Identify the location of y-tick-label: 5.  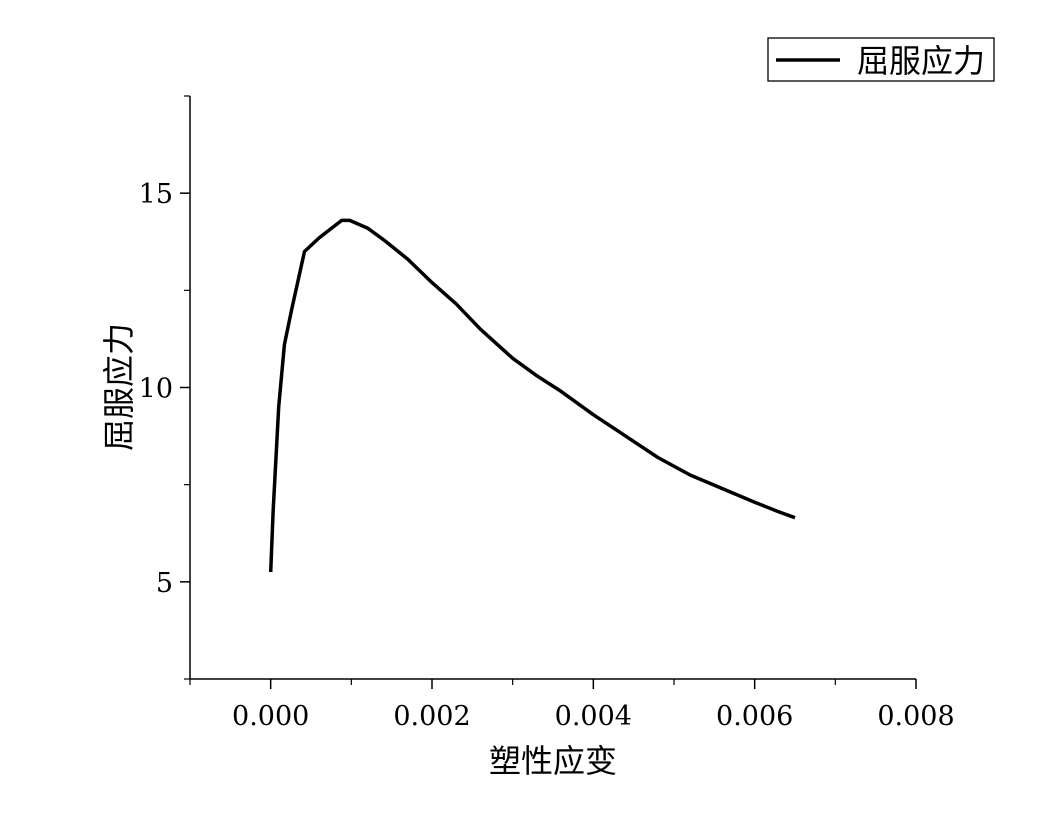
(164, 583).